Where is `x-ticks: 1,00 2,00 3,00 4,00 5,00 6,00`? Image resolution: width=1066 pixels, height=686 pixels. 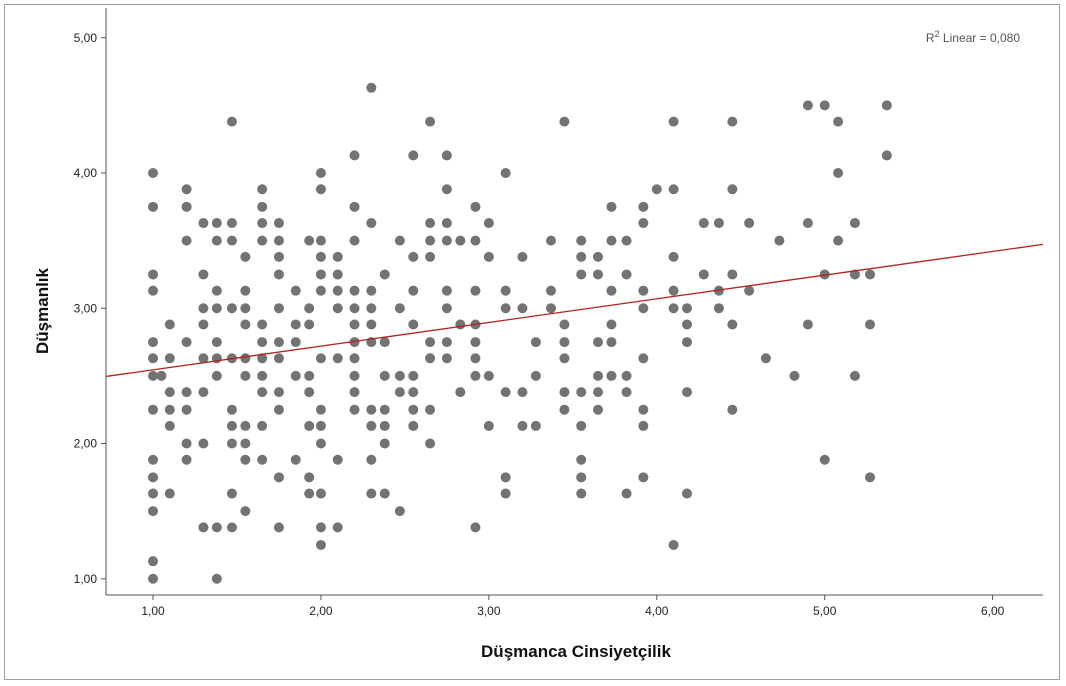
x-ticks: 1,00 2,00 3,00 4,00 5,00 6,00 is located at coordinates (573, 606).